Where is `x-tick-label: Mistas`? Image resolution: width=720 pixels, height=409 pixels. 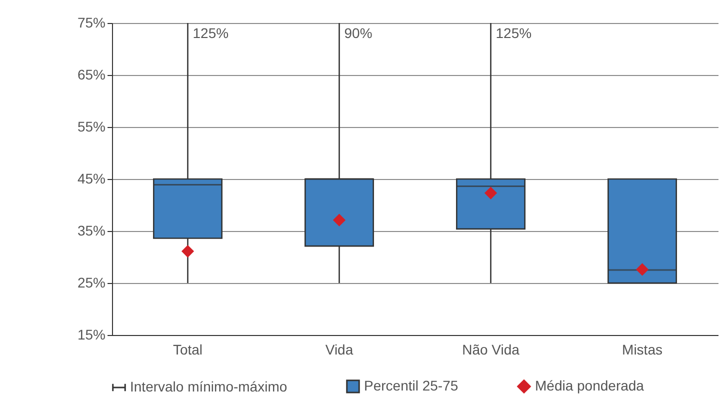 x-tick-label: Mistas is located at coordinates (642, 350).